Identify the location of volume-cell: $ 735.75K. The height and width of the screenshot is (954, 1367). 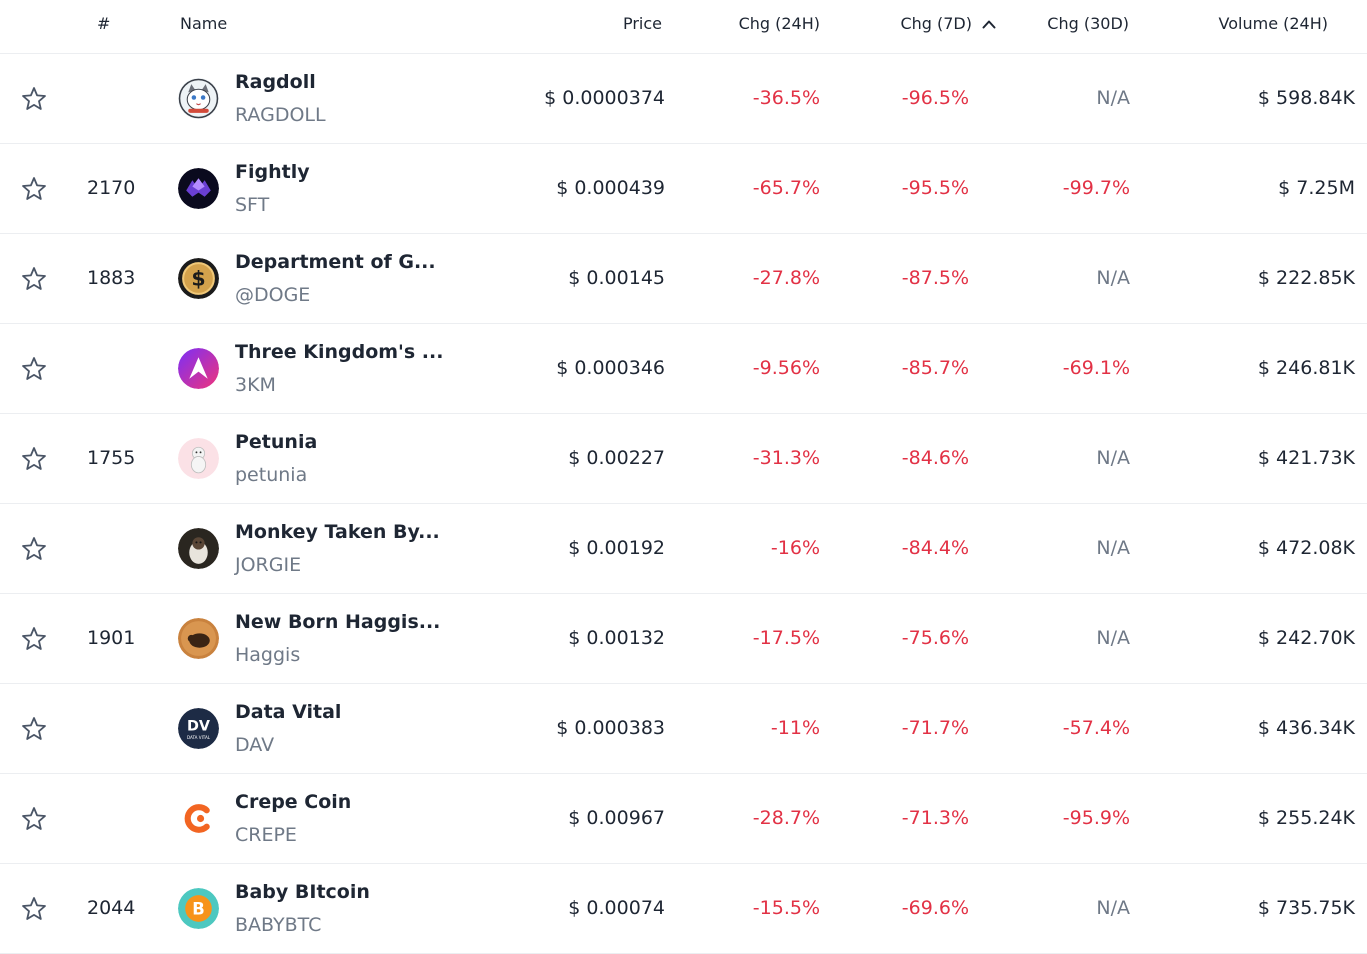
(1306, 908).